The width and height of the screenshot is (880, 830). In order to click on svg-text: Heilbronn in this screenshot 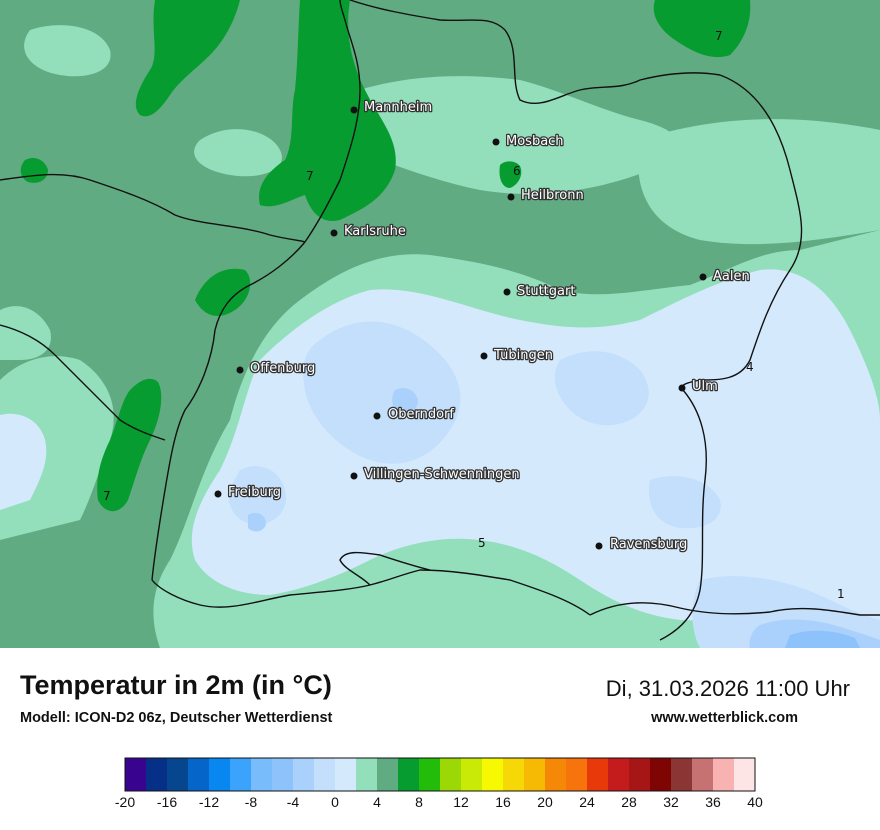, I will do `click(552, 195)`.